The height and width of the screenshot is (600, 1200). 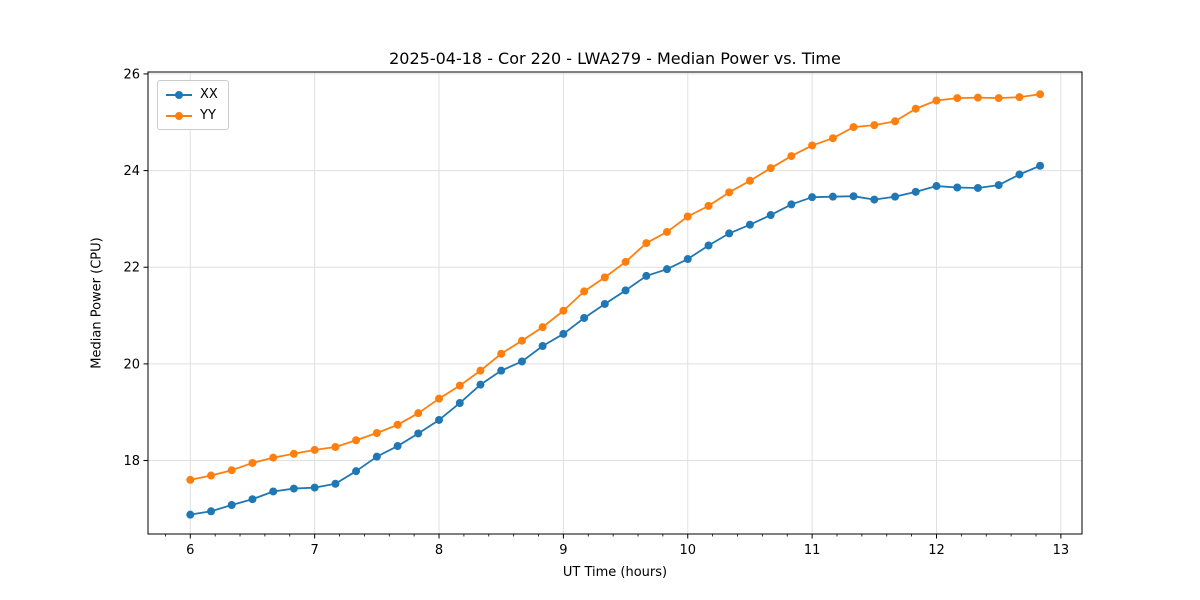 I want to click on legend-label-yy: YY, so click(x=208, y=115).